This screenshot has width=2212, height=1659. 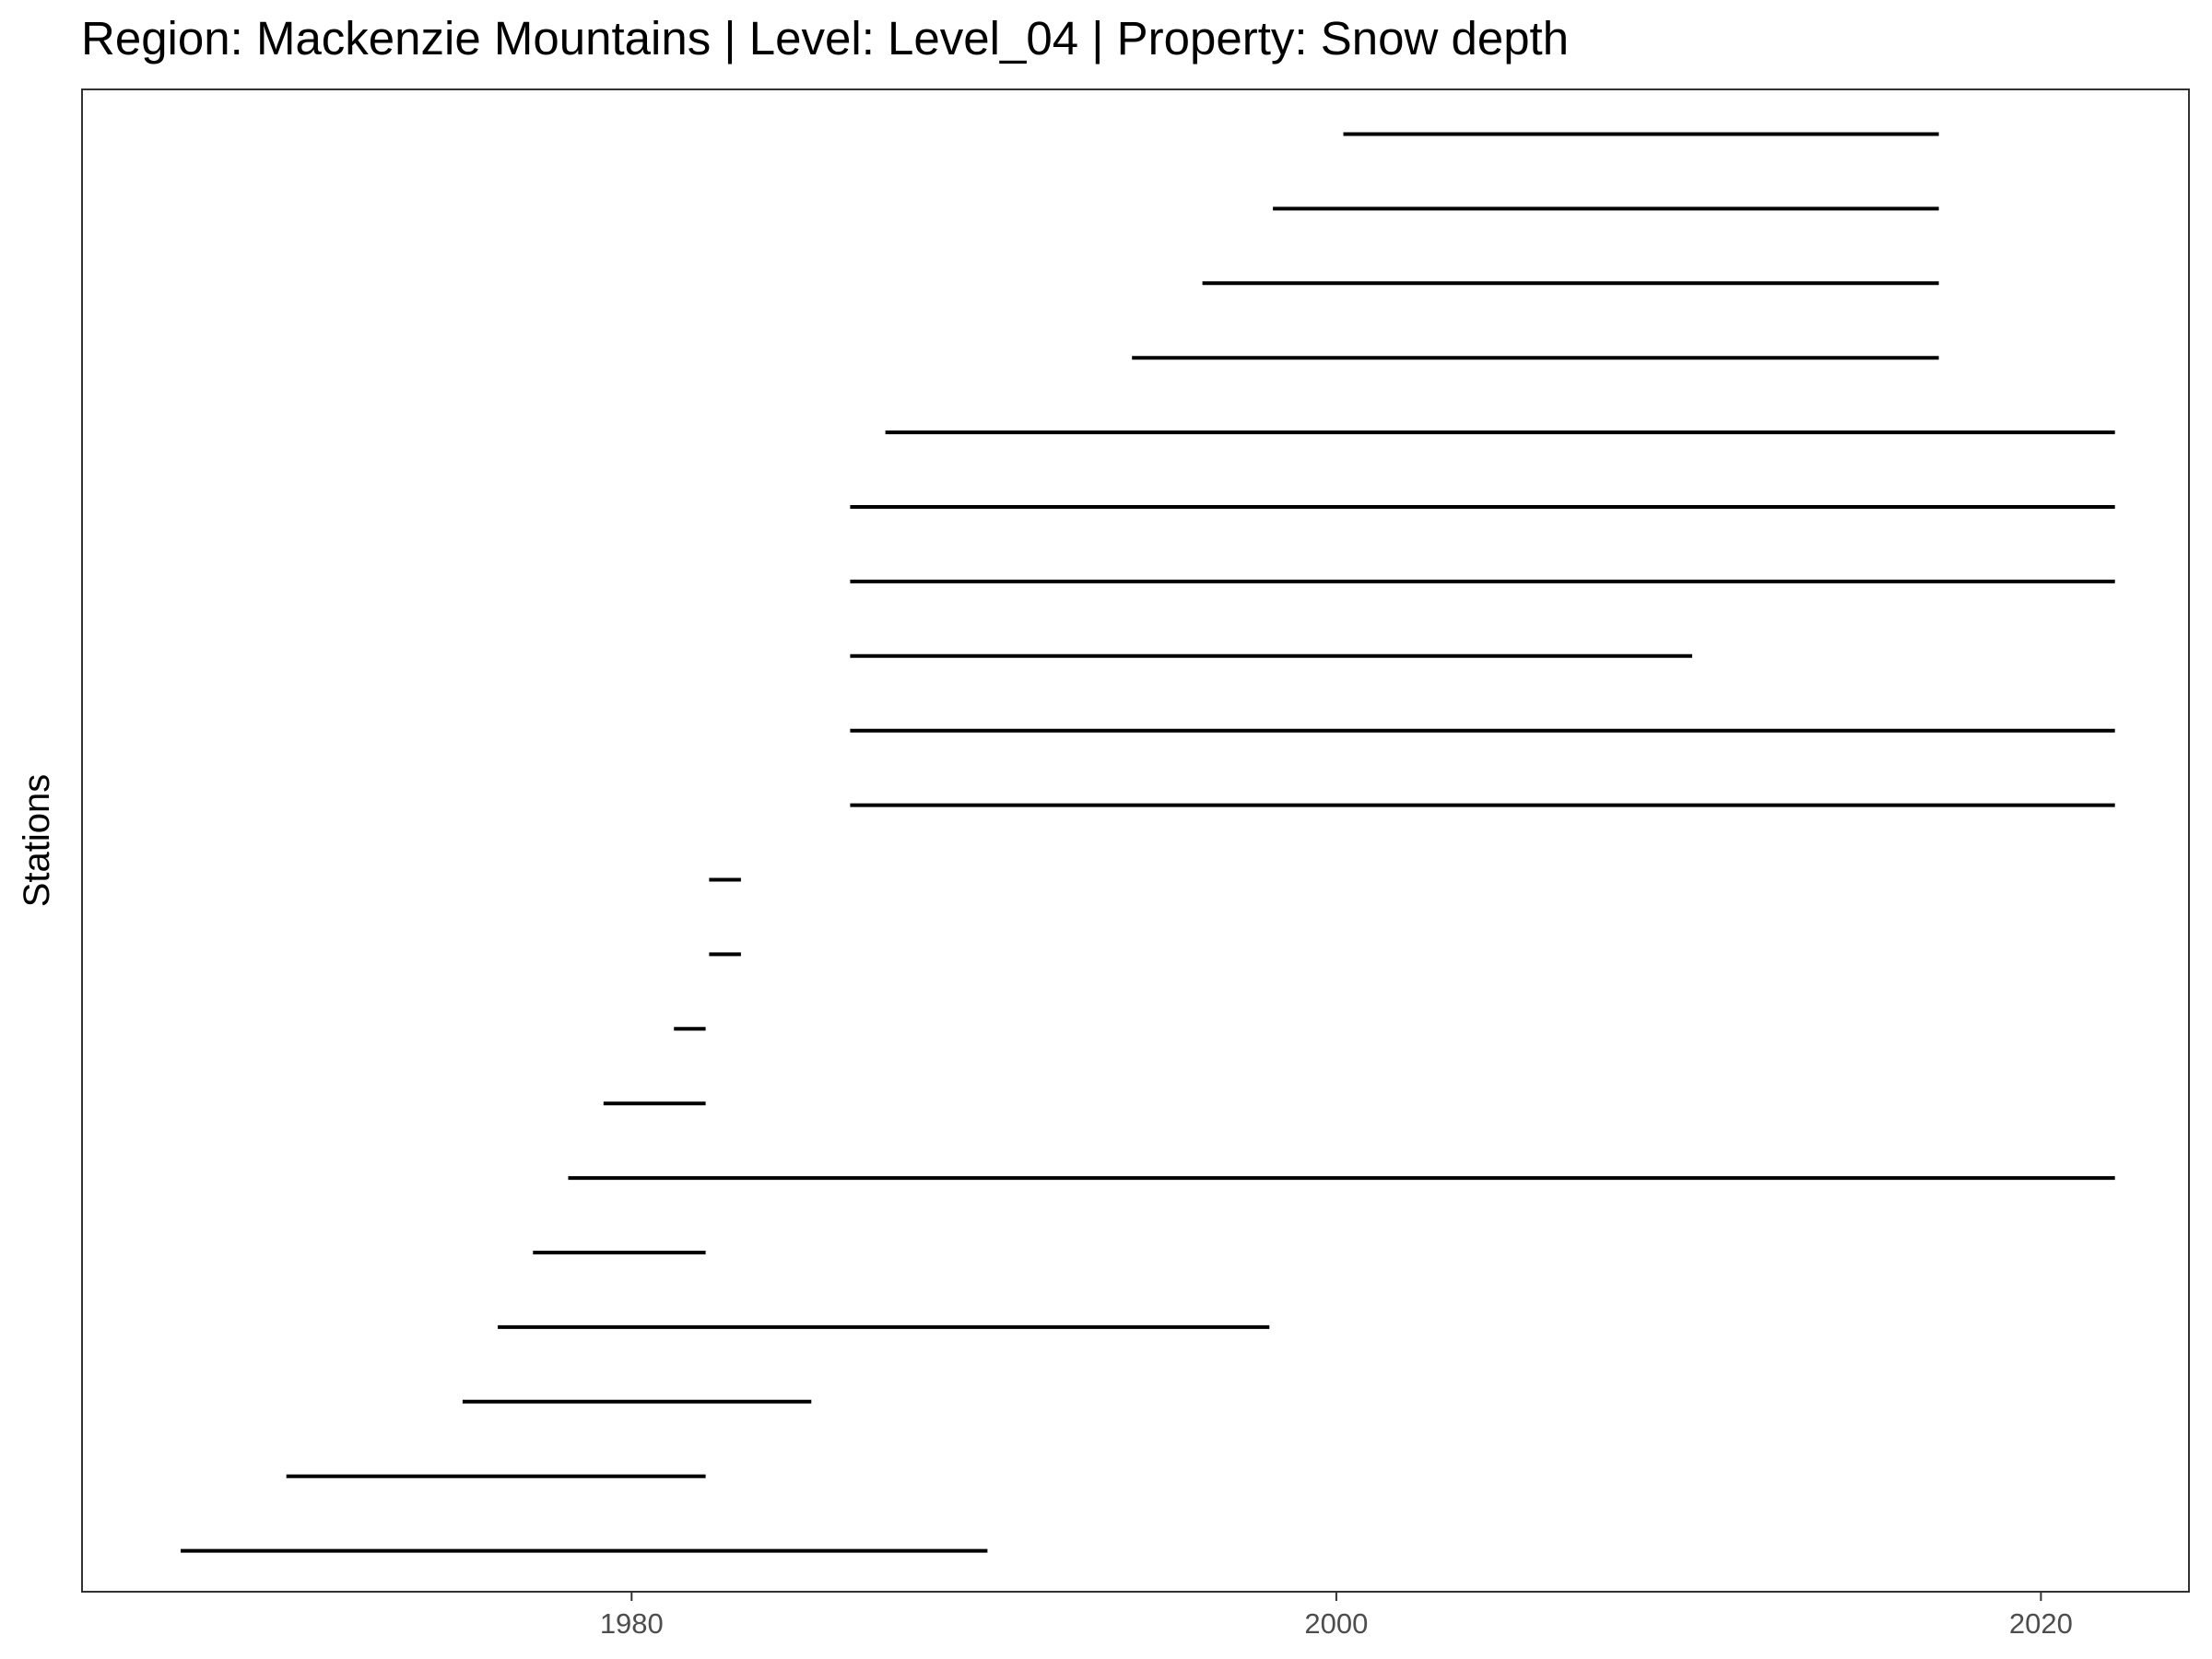 I want to click on x-tick-label-2000: 2000, so click(x=1336, y=1623).